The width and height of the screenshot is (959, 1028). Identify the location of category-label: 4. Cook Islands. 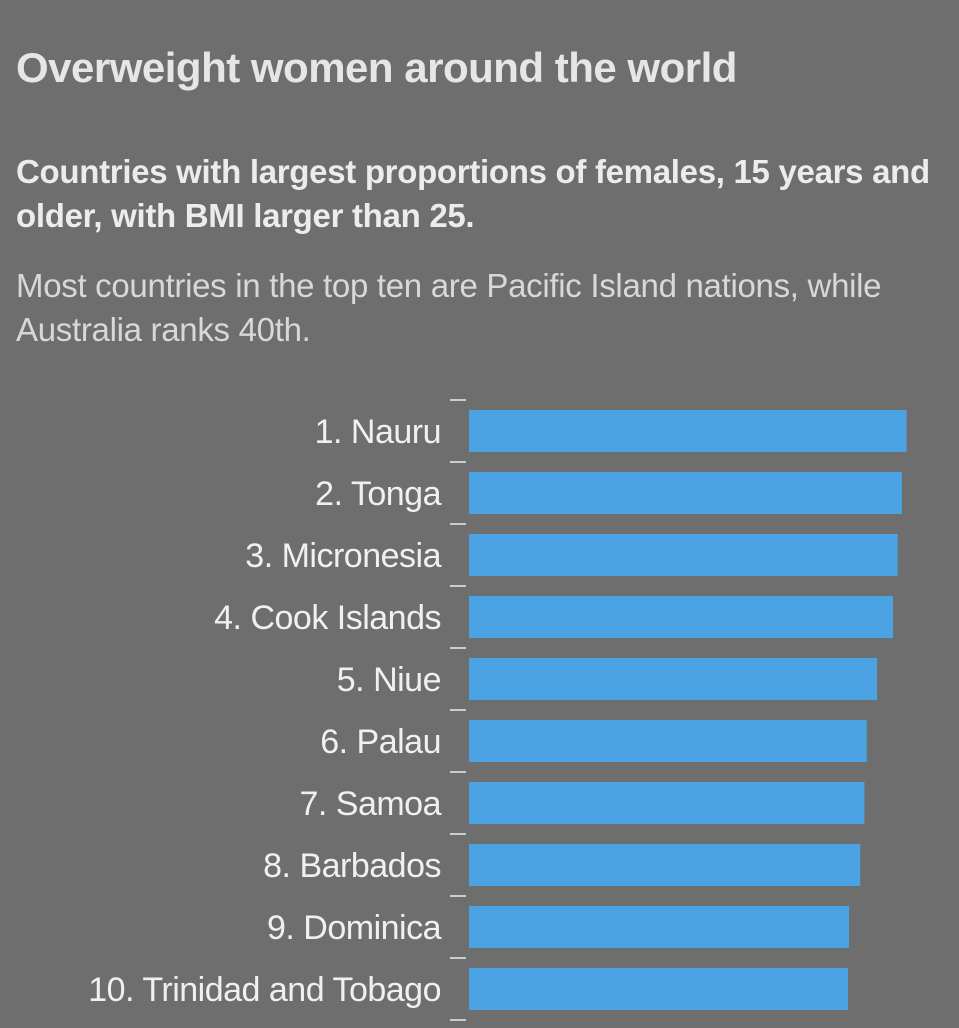
(327, 618).